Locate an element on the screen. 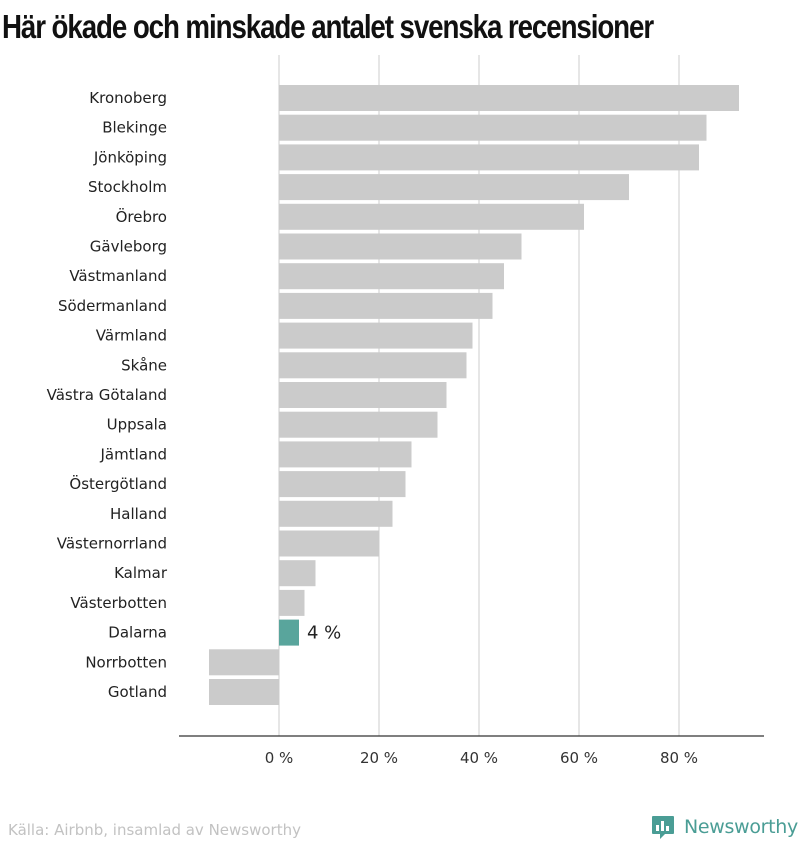  x-tick-label: 80 % is located at coordinates (679, 758).